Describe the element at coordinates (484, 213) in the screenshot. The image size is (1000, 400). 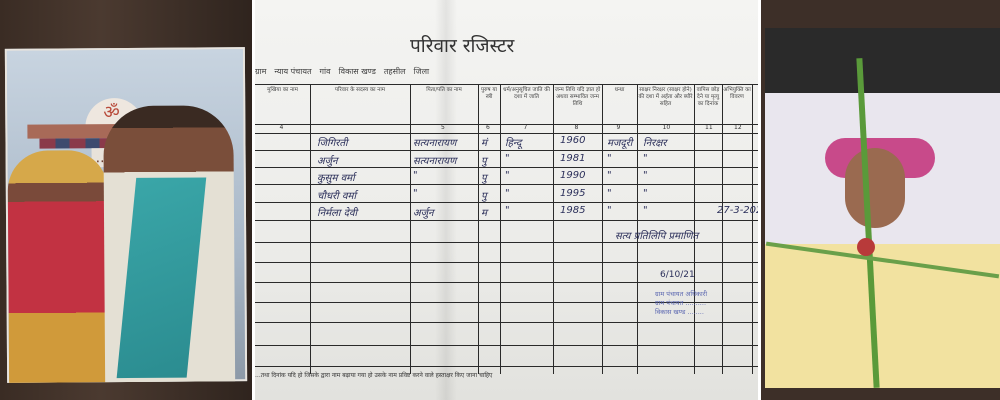
I see `cell-sex: म` at that location.